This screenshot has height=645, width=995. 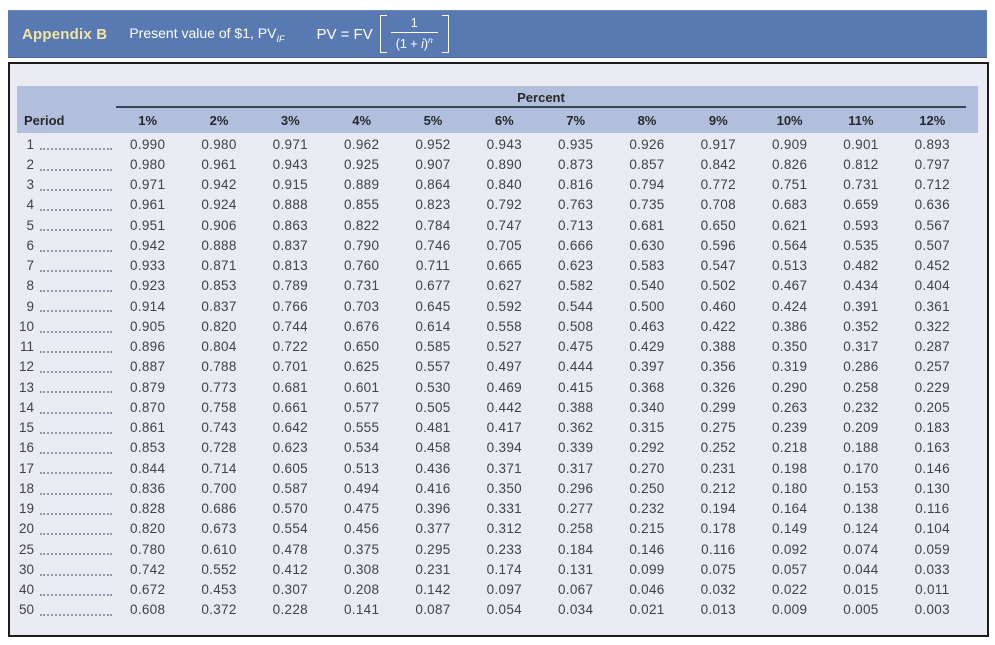 I want to click on pv-factor-cell: 0.412, so click(x=290, y=569).